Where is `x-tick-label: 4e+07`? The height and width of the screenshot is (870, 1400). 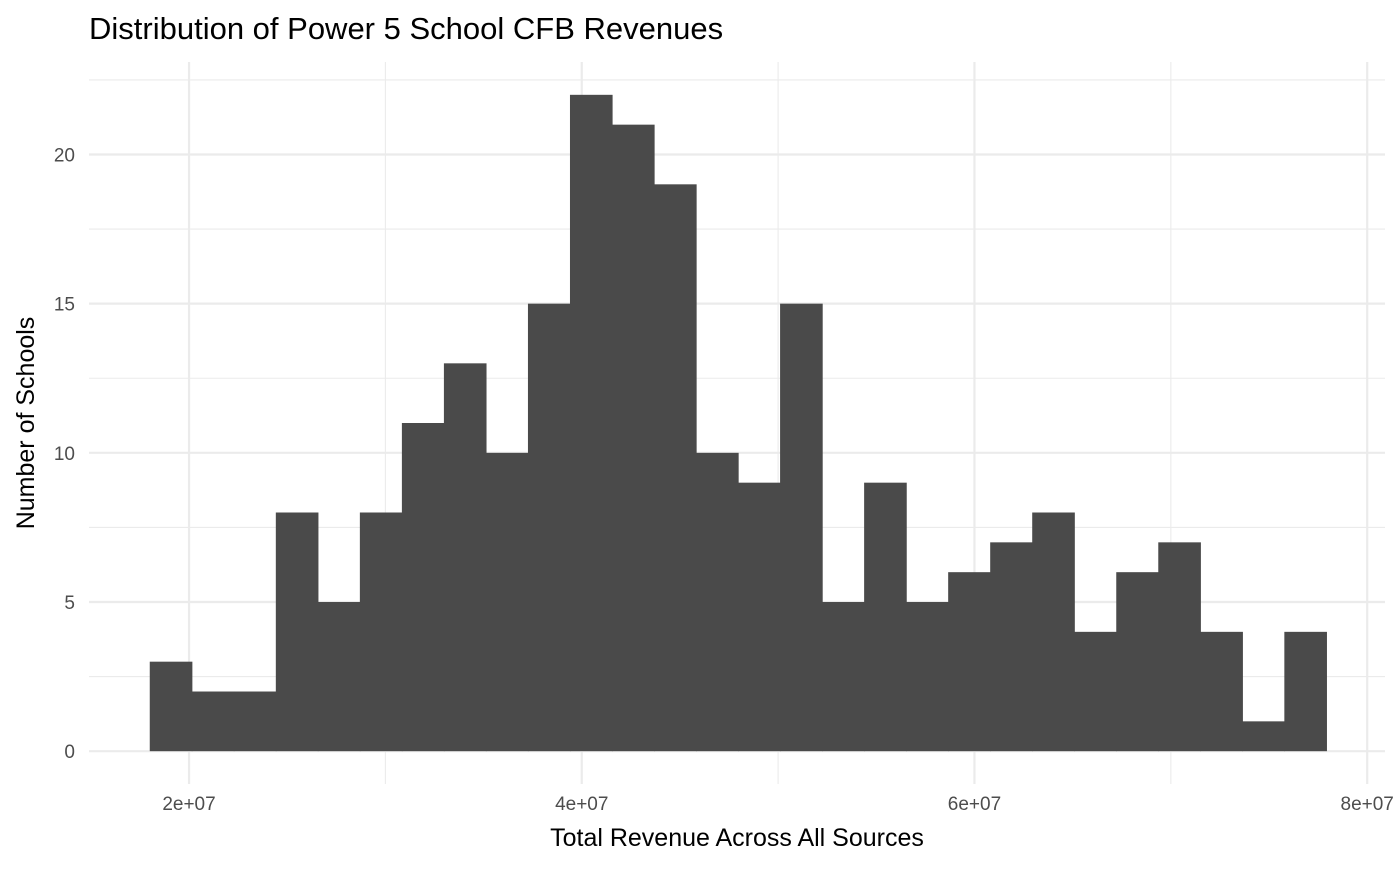 x-tick-label: 4e+07 is located at coordinates (581, 804).